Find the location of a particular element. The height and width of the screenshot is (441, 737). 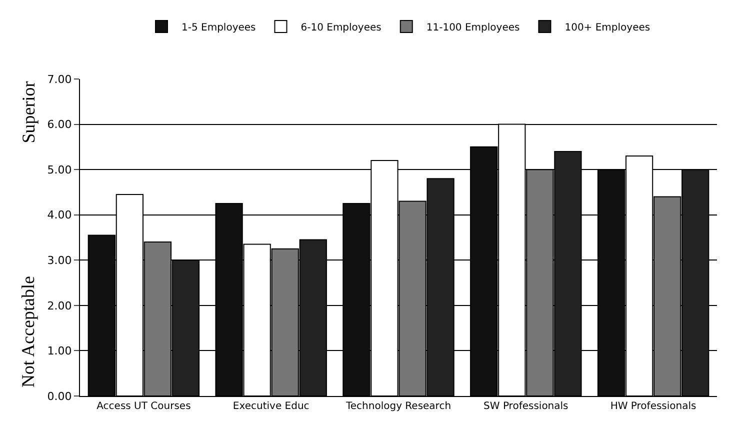

y-tick-label: 7.00 is located at coordinates (59, 79).